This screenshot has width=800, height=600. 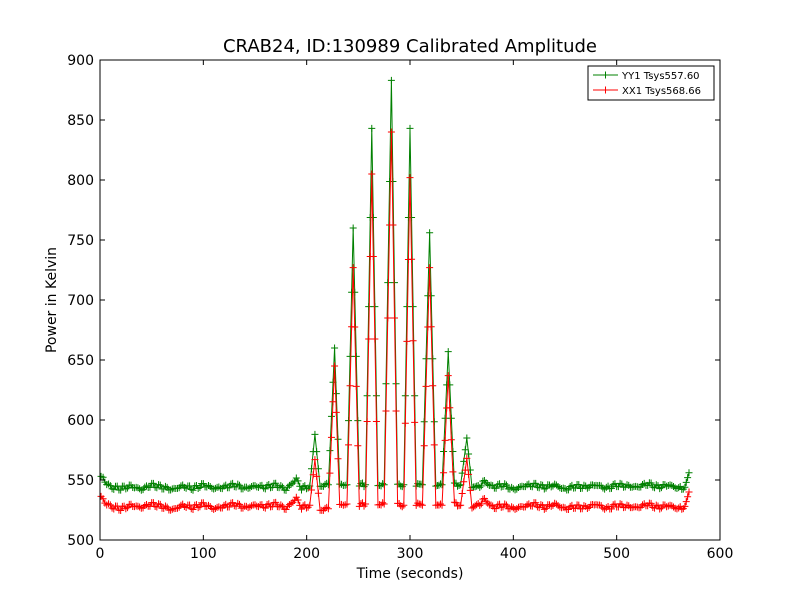 I want to click on y-tick-label-0: 500, so click(x=80, y=541).